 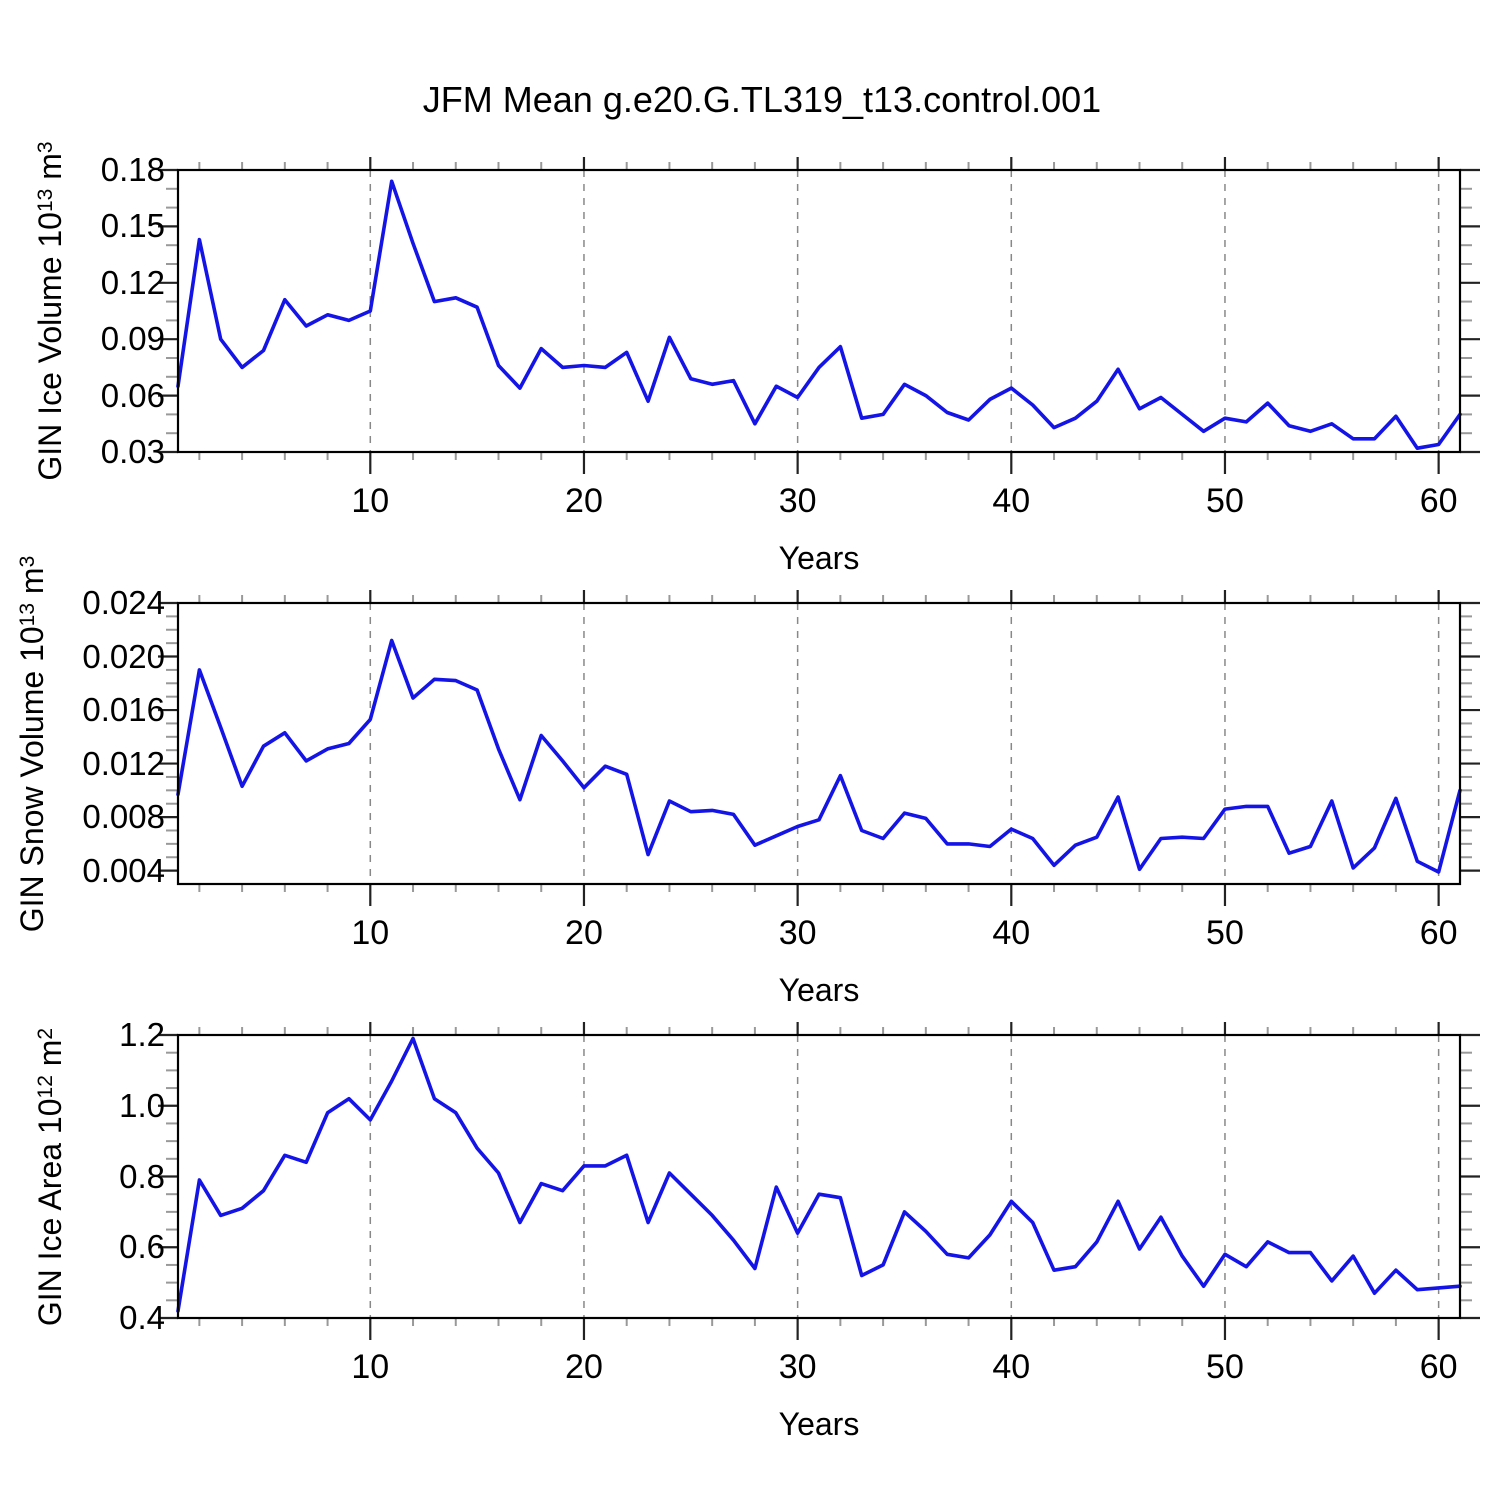 What do you see at coordinates (142, 1034) in the screenshot?
I see `y-tick-label: 1.2` at bounding box center [142, 1034].